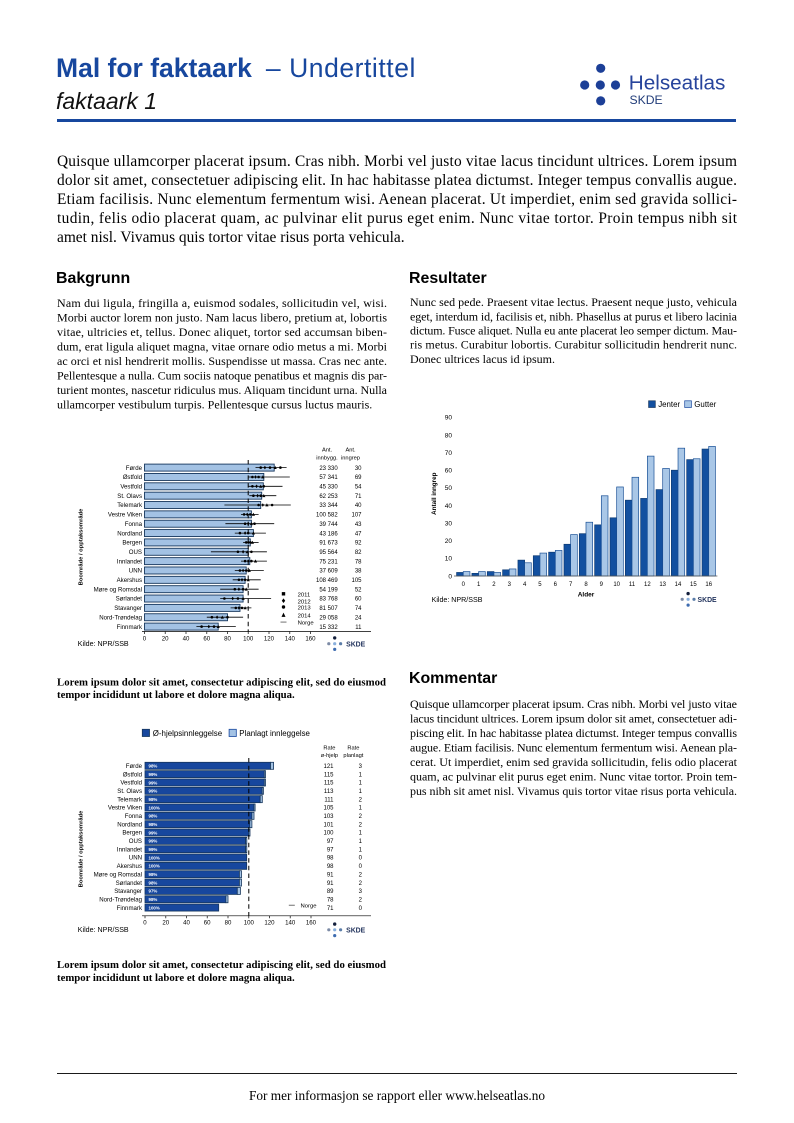 The image size is (794, 1123). What do you see at coordinates (358, 562) in the screenshot?
I see `svg-text: 78` at bounding box center [358, 562].